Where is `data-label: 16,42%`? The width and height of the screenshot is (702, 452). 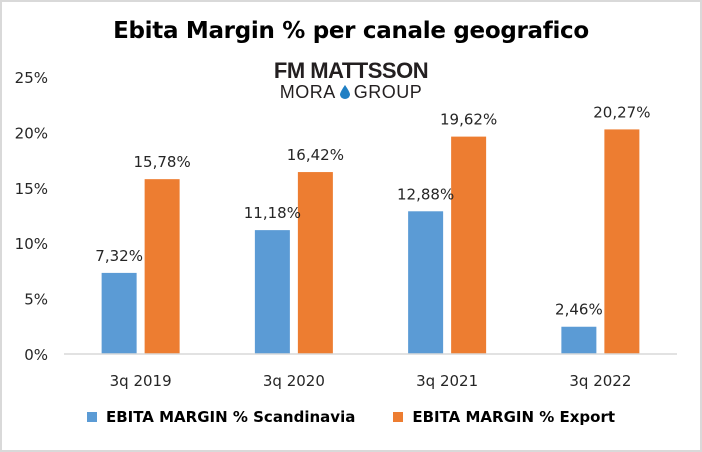 data-label: 16,42% is located at coordinates (315, 155).